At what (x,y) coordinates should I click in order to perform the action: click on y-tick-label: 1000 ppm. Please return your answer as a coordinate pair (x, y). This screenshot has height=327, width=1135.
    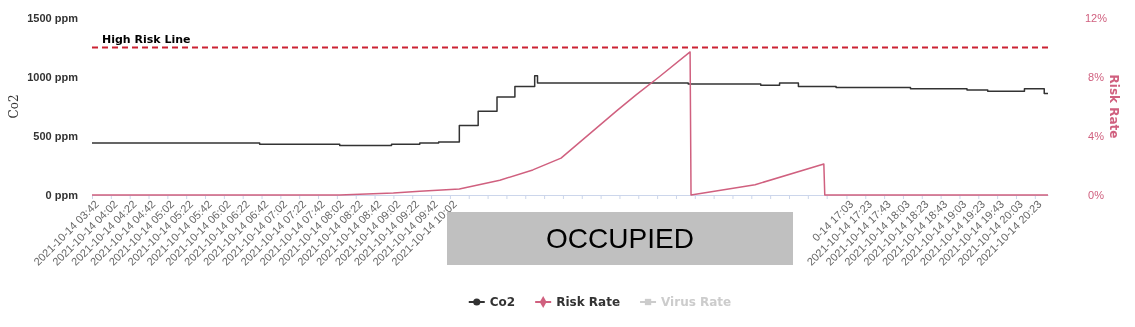
    Looking at the image, I should click on (53, 77).